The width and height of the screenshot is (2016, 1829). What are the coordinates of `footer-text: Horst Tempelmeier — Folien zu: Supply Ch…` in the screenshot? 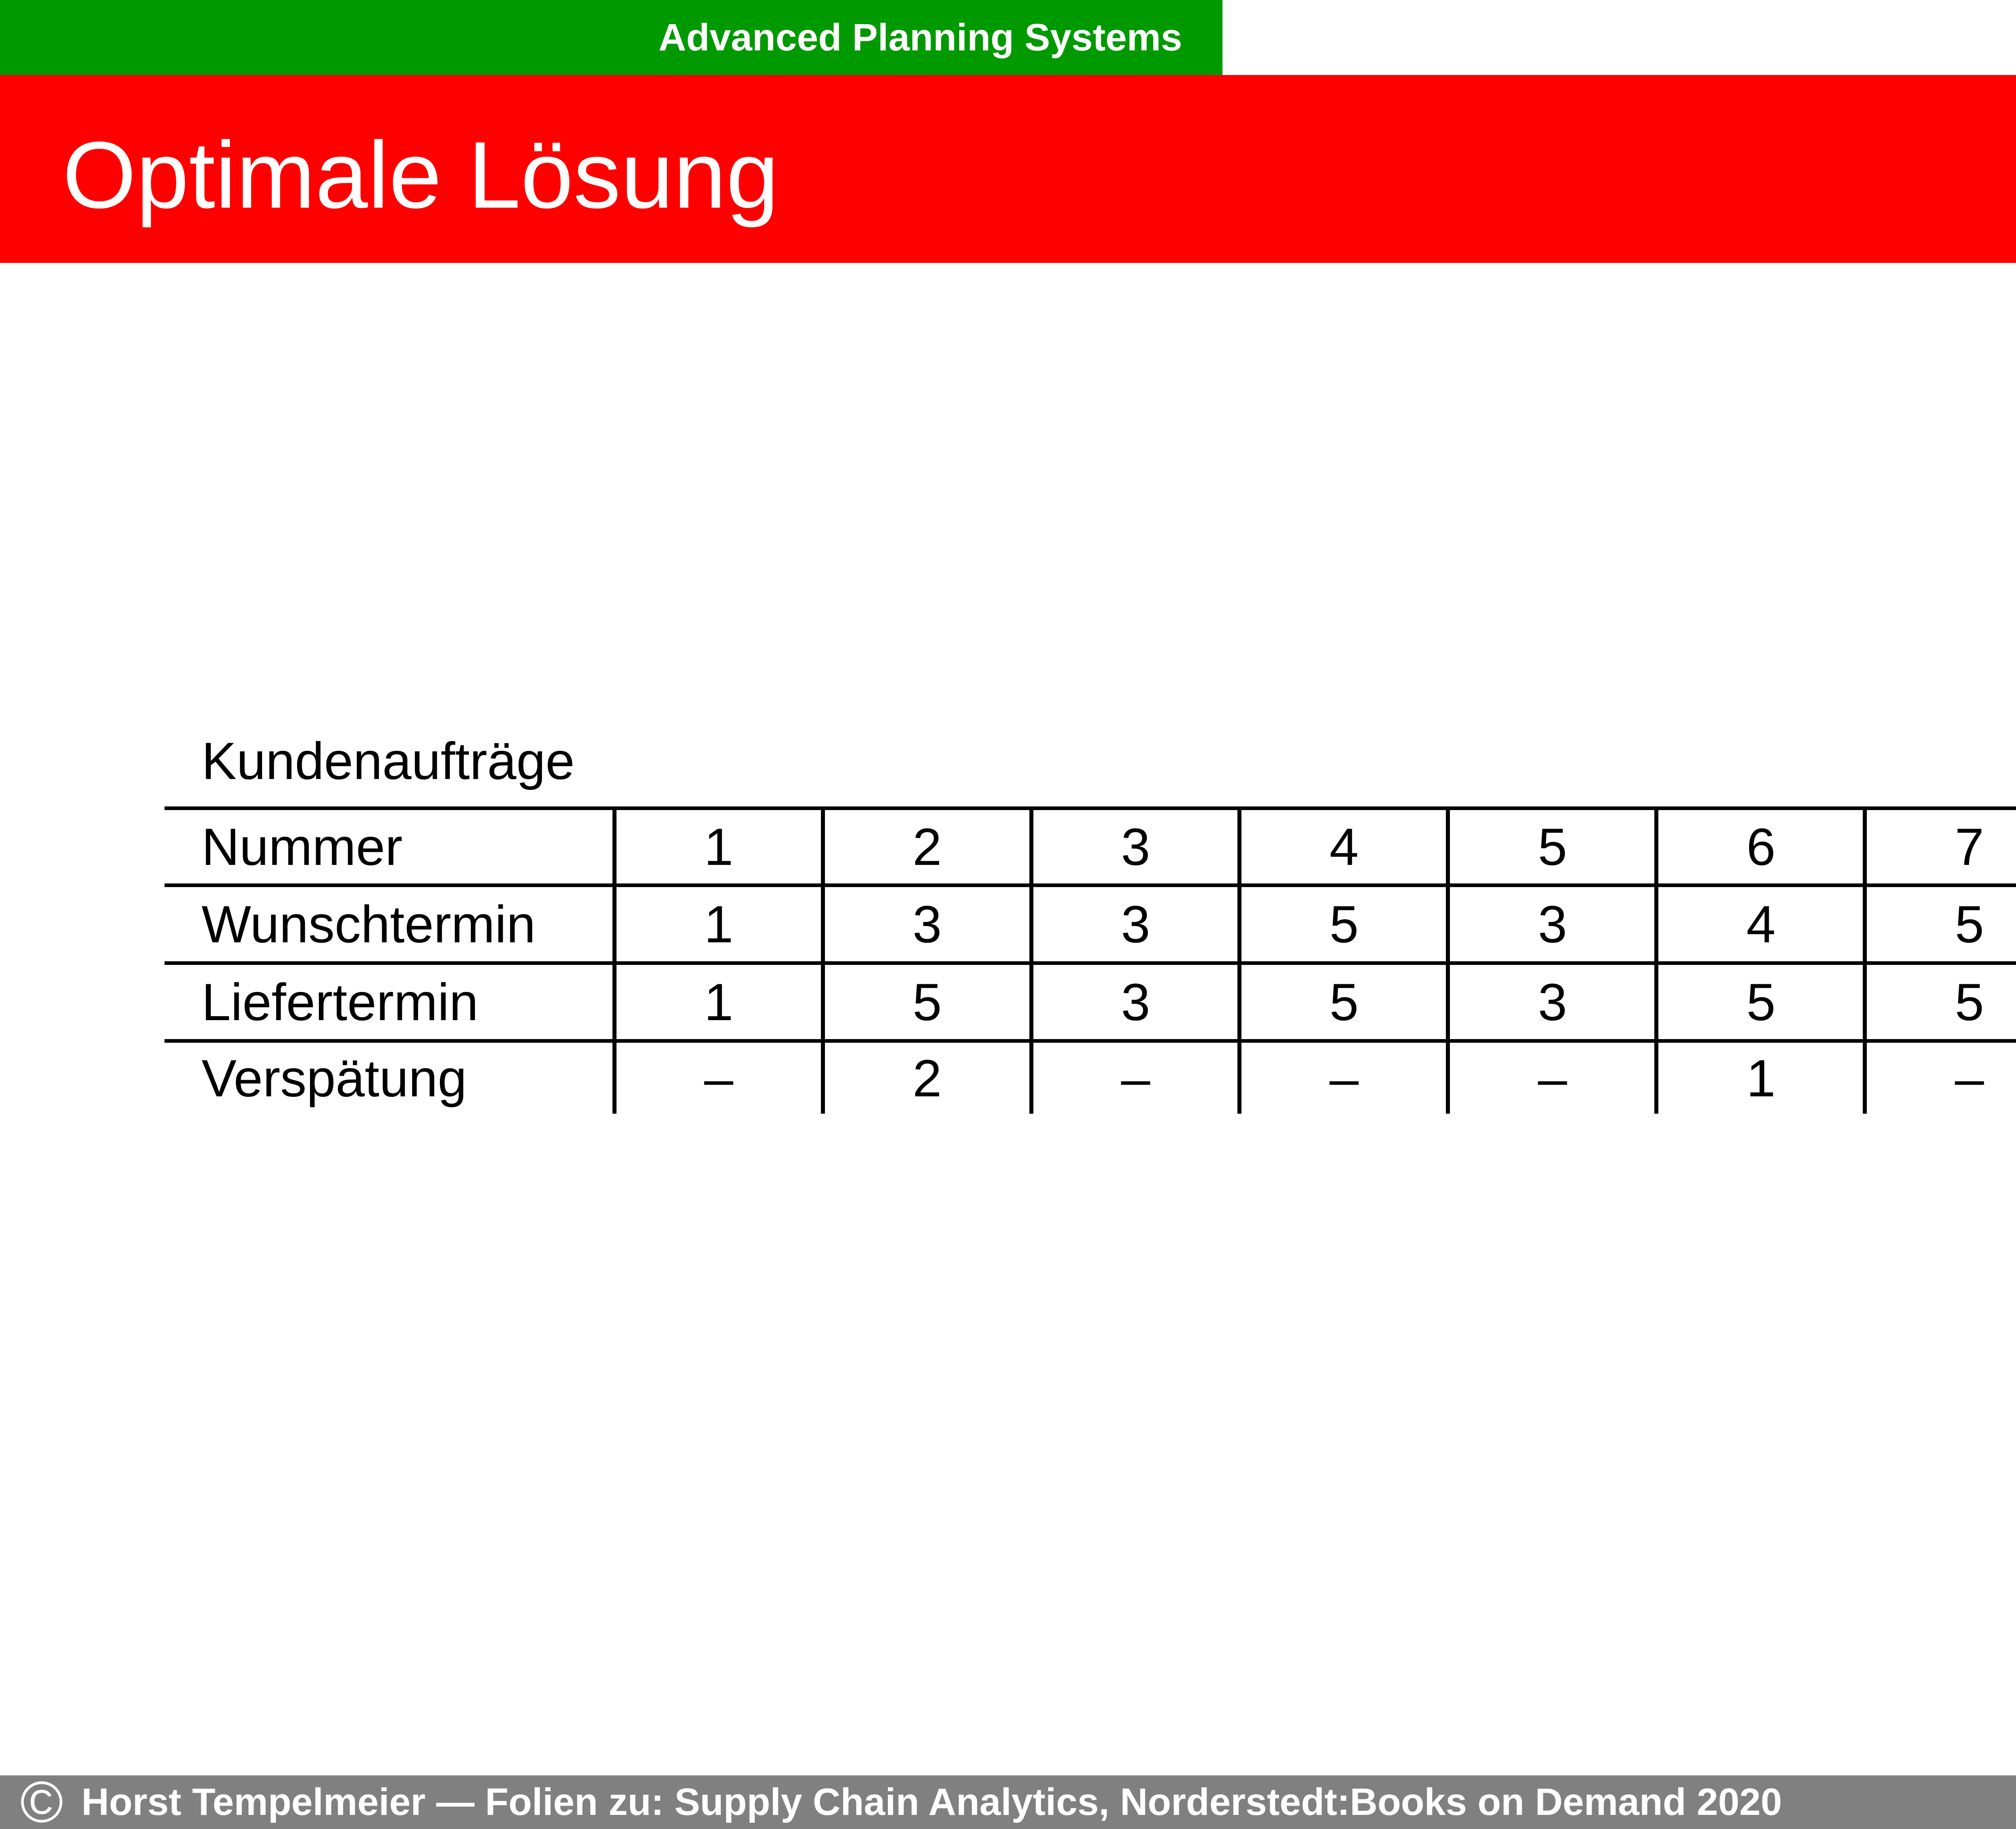 It's located at (932, 1802).